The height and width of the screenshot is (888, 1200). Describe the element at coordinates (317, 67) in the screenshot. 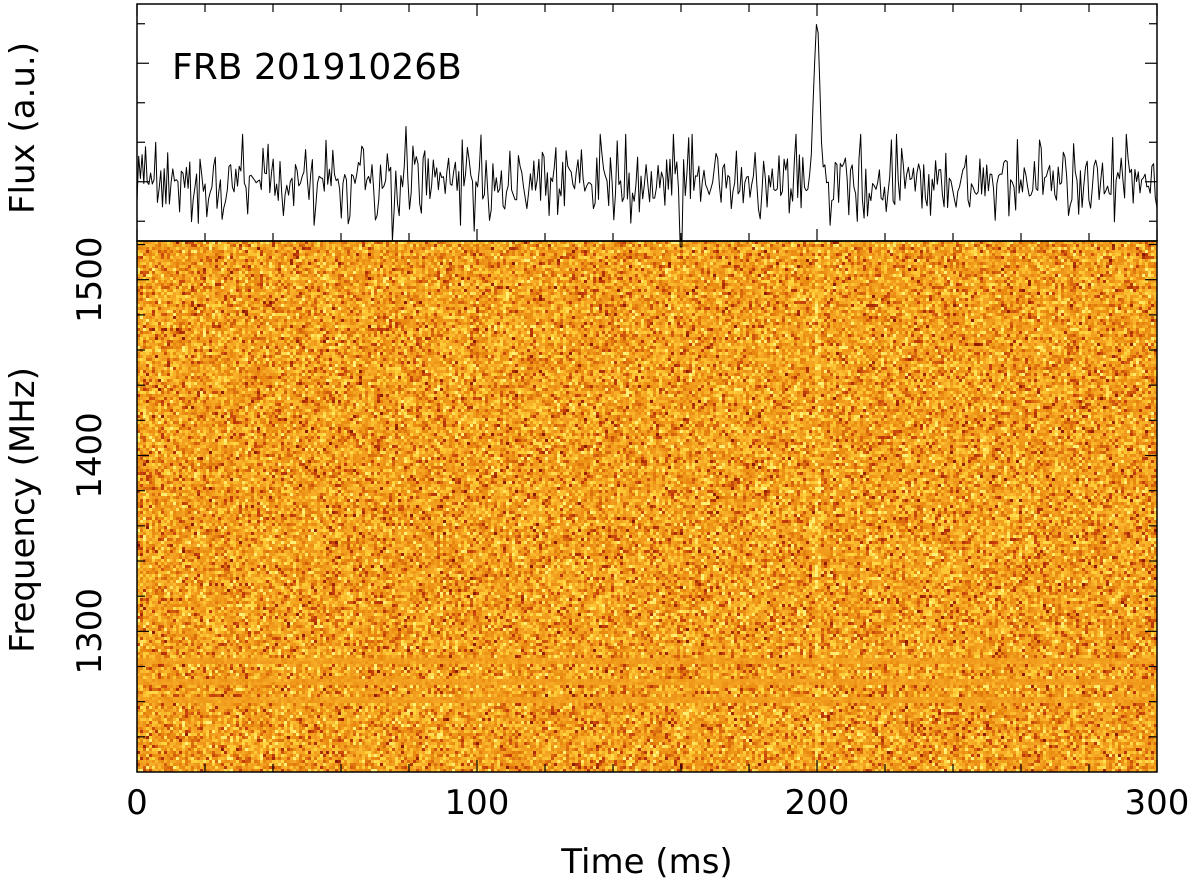

I see `chart-title: FRB 20191026B` at that location.